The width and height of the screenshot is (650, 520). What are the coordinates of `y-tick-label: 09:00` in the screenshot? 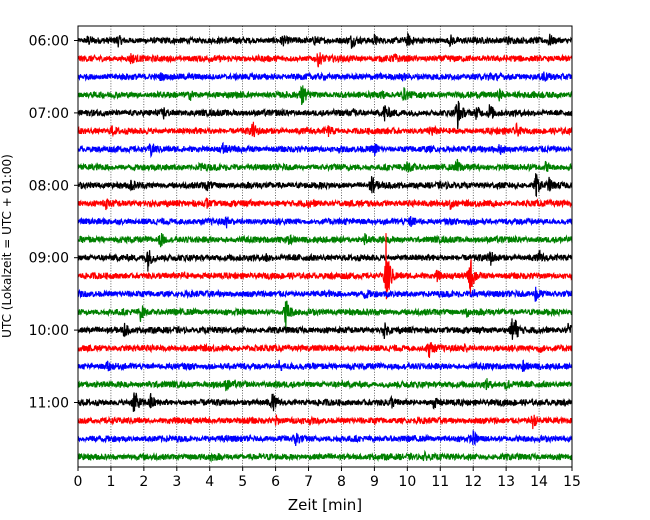 It's located at (49, 259).